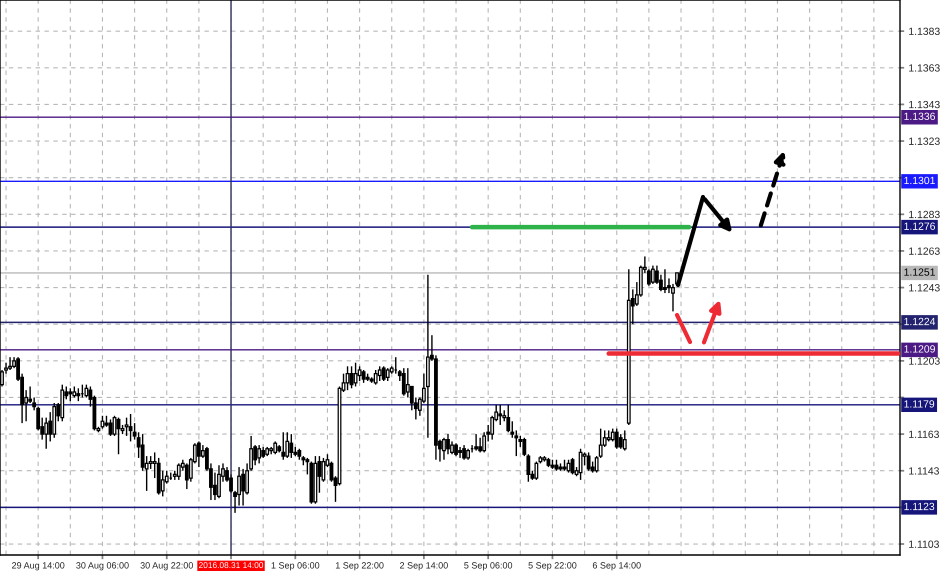  I want to click on y-tick-label: 1.1103, so click(924, 544).